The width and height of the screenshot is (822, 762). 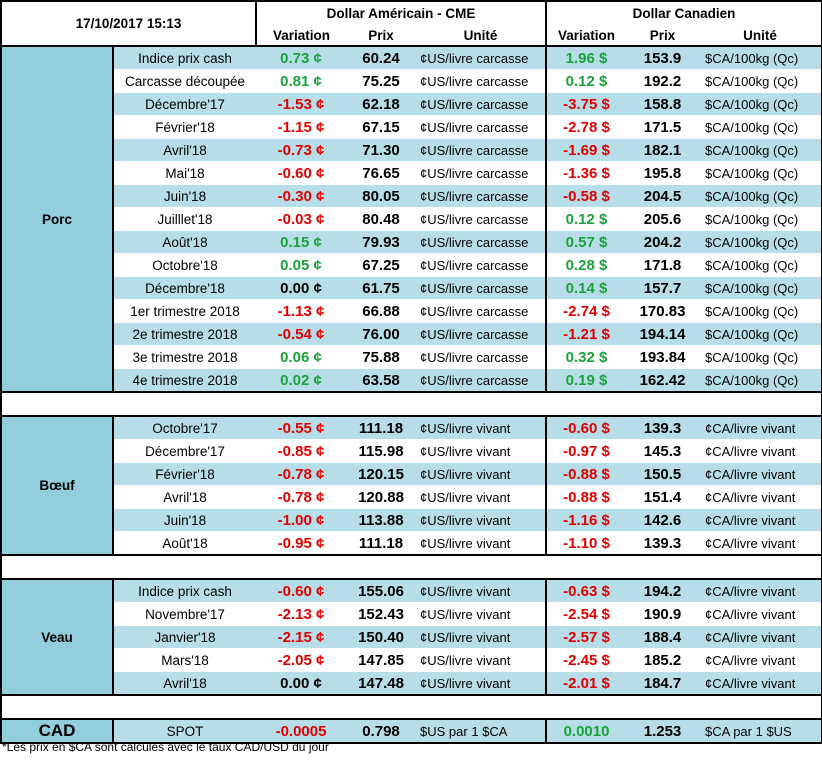 What do you see at coordinates (586, 242) in the screenshot?
I see `cad-variation: 0.57 $` at bounding box center [586, 242].